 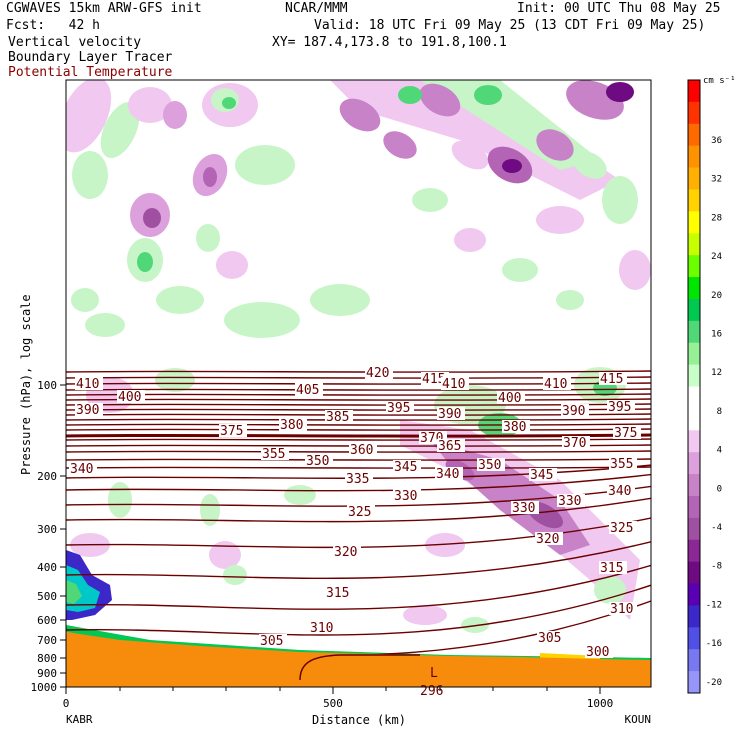 What do you see at coordinates (26, 384) in the screenshot?
I see `y-axis-title: Pressure (hPa), log scale` at bounding box center [26, 384].